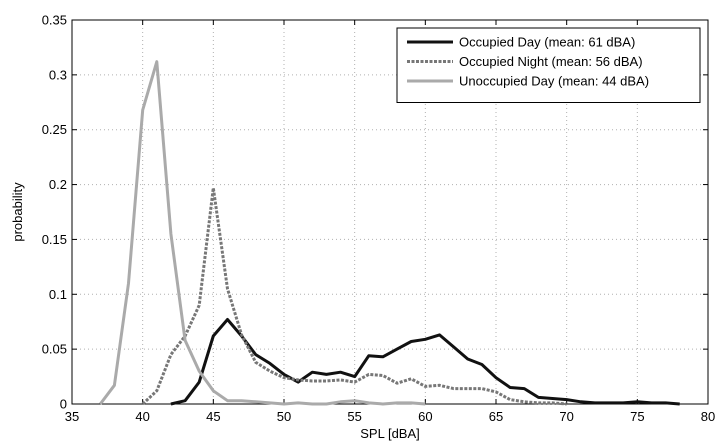  I want to click on legend-label: Occupied Night (mean: 56 dBA), so click(551, 61).